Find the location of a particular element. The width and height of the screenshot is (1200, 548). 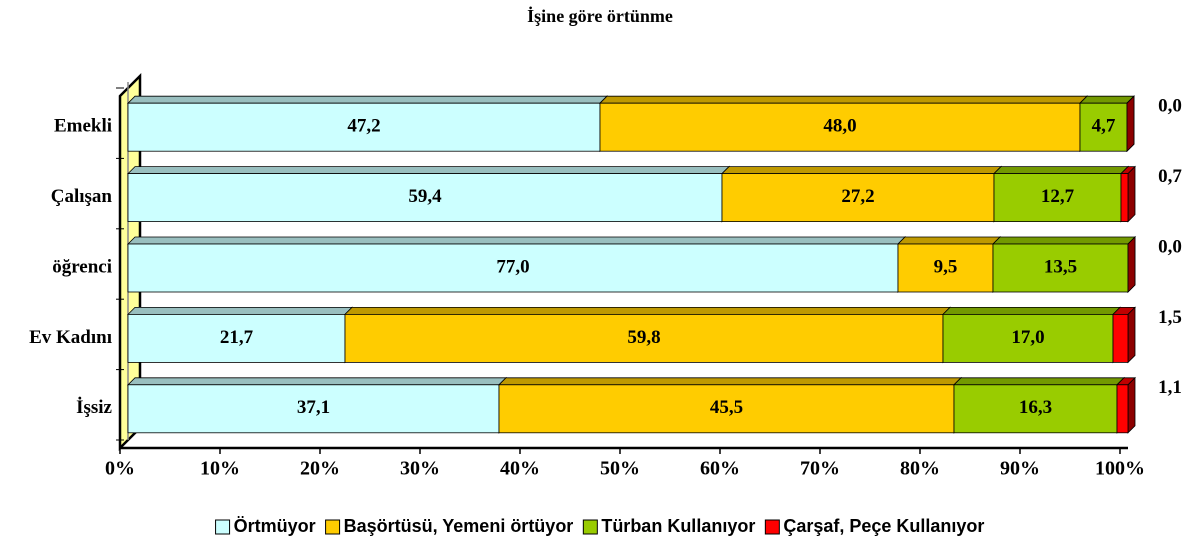

value-label: 59,4 is located at coordinates (425, 196).